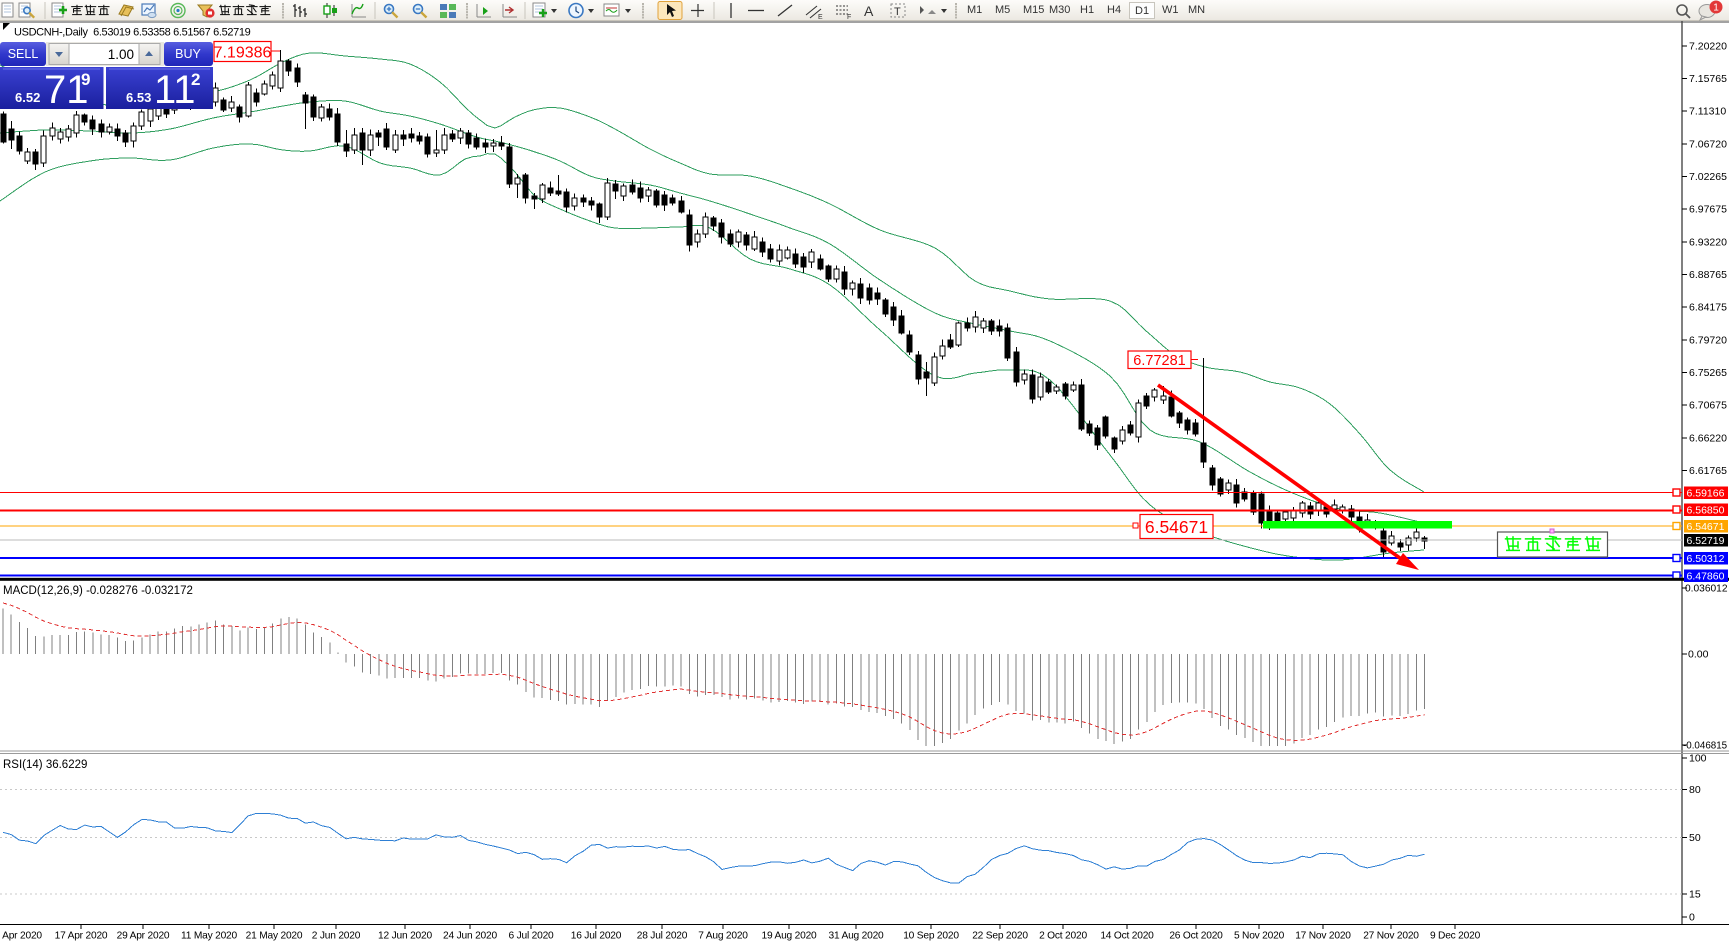 This screenshot has height=946, width=1729. I want to click on svg-text: 1, so click(1716, 8).